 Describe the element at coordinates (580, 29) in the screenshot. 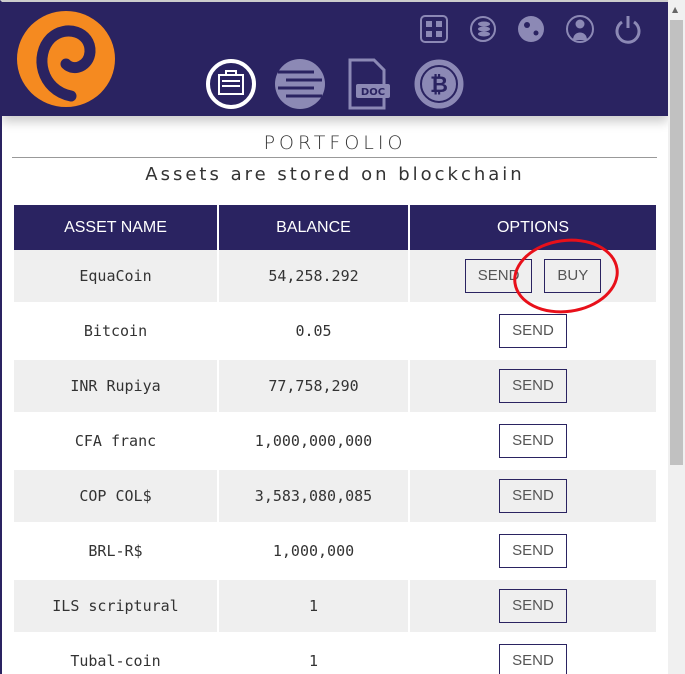

I see `user-profile-icon` at that location.